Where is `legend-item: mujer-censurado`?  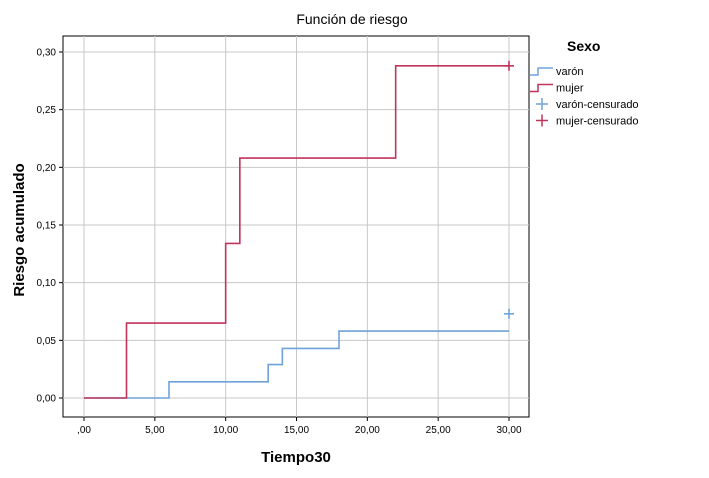 legend-item: mujer-censurado is located at coordinates (587, 121).